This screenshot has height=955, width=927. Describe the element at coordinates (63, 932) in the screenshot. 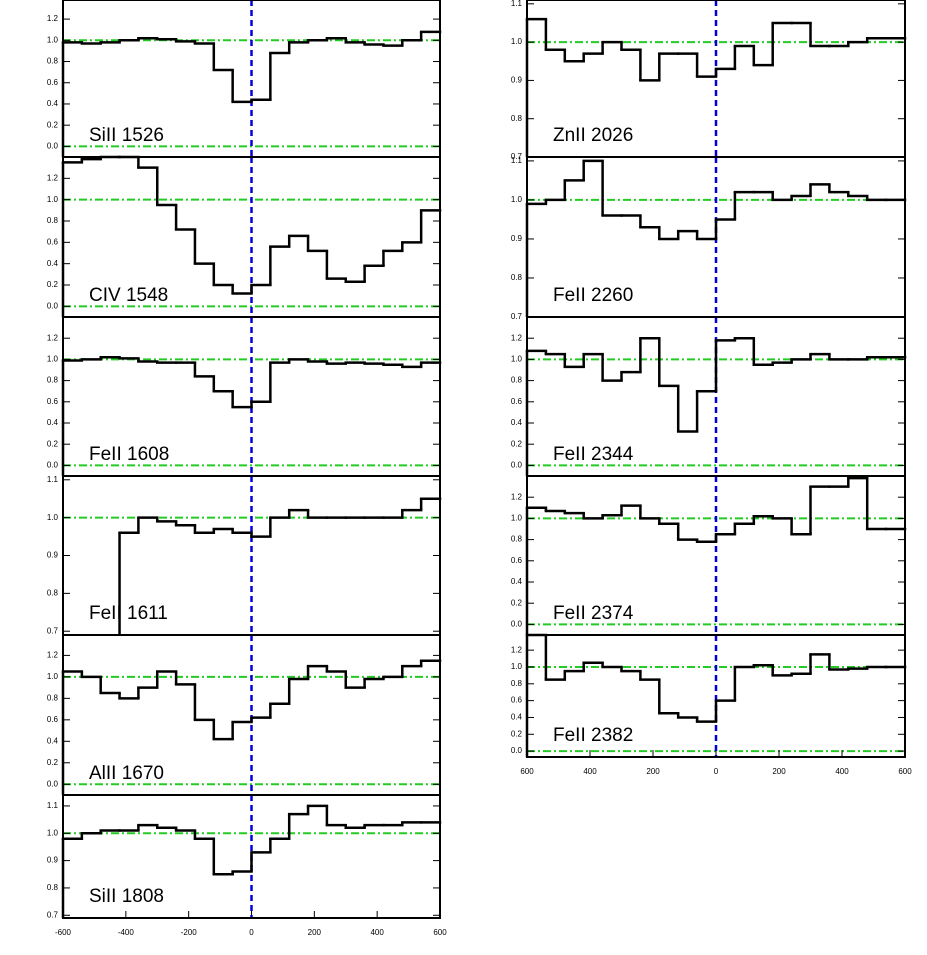

I see `x-tick-label: -600` at that location.